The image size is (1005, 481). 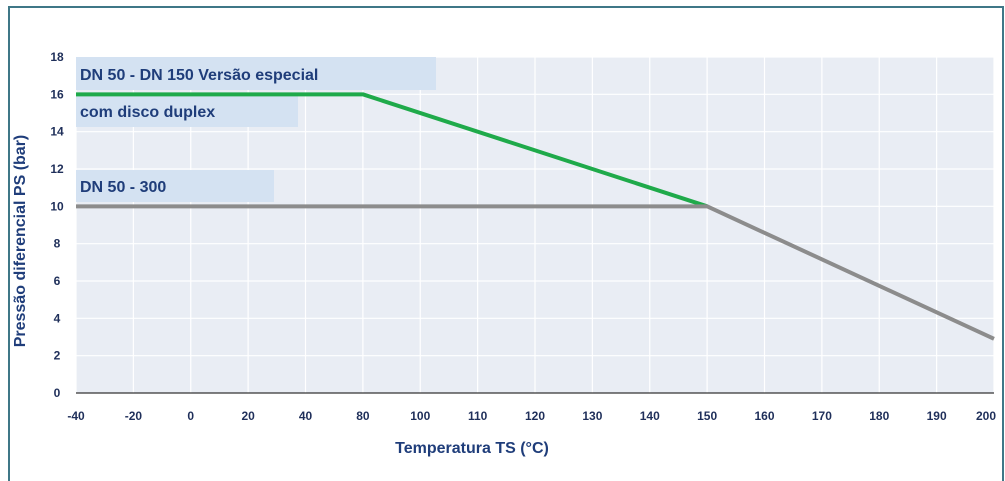 I want to click on x-axis-title: Temperatura TS (°C), so click(x=472, y=448).